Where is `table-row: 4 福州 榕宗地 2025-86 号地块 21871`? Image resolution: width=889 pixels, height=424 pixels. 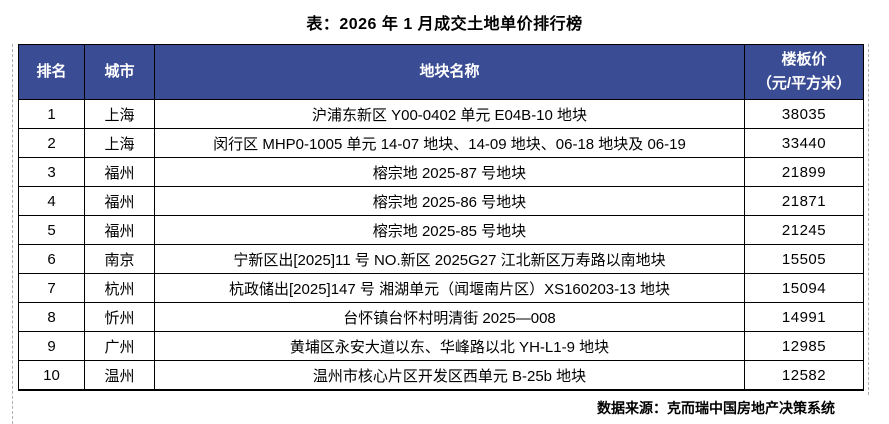
table-row: 4 福州 榕宗地 2025-86 号地块 21871 is located at coordinates (441, 201).